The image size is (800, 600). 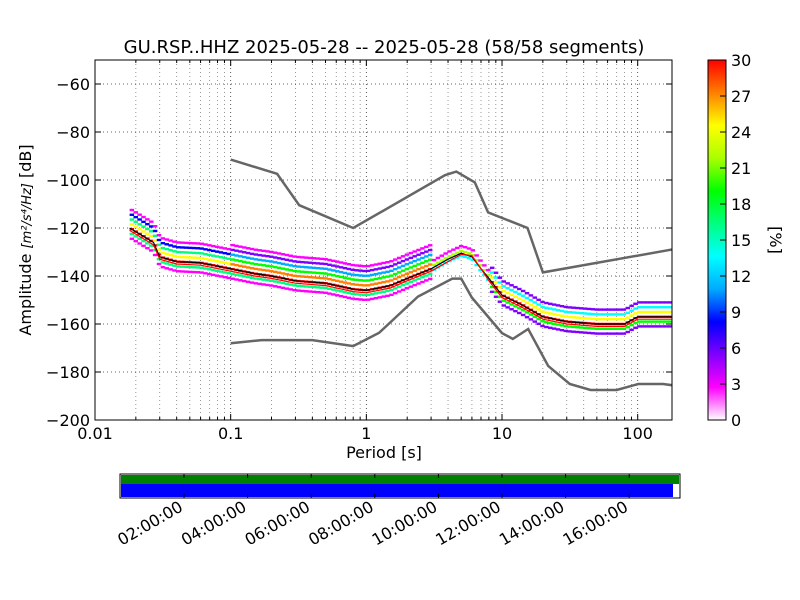 I want to click on colorbar-tick-label: 18, so click(x=741, y=204).